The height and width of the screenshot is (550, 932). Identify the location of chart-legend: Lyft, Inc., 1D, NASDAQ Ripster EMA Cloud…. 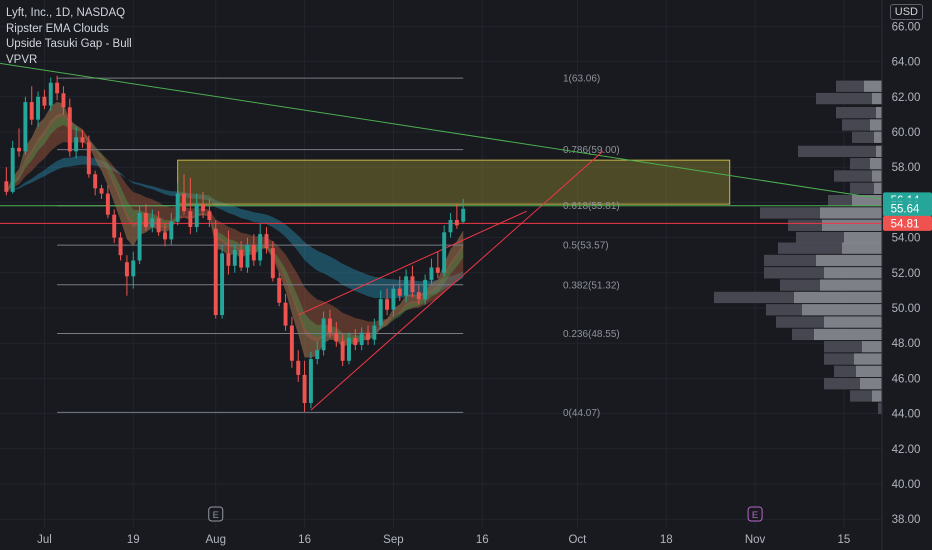
(69, 37).